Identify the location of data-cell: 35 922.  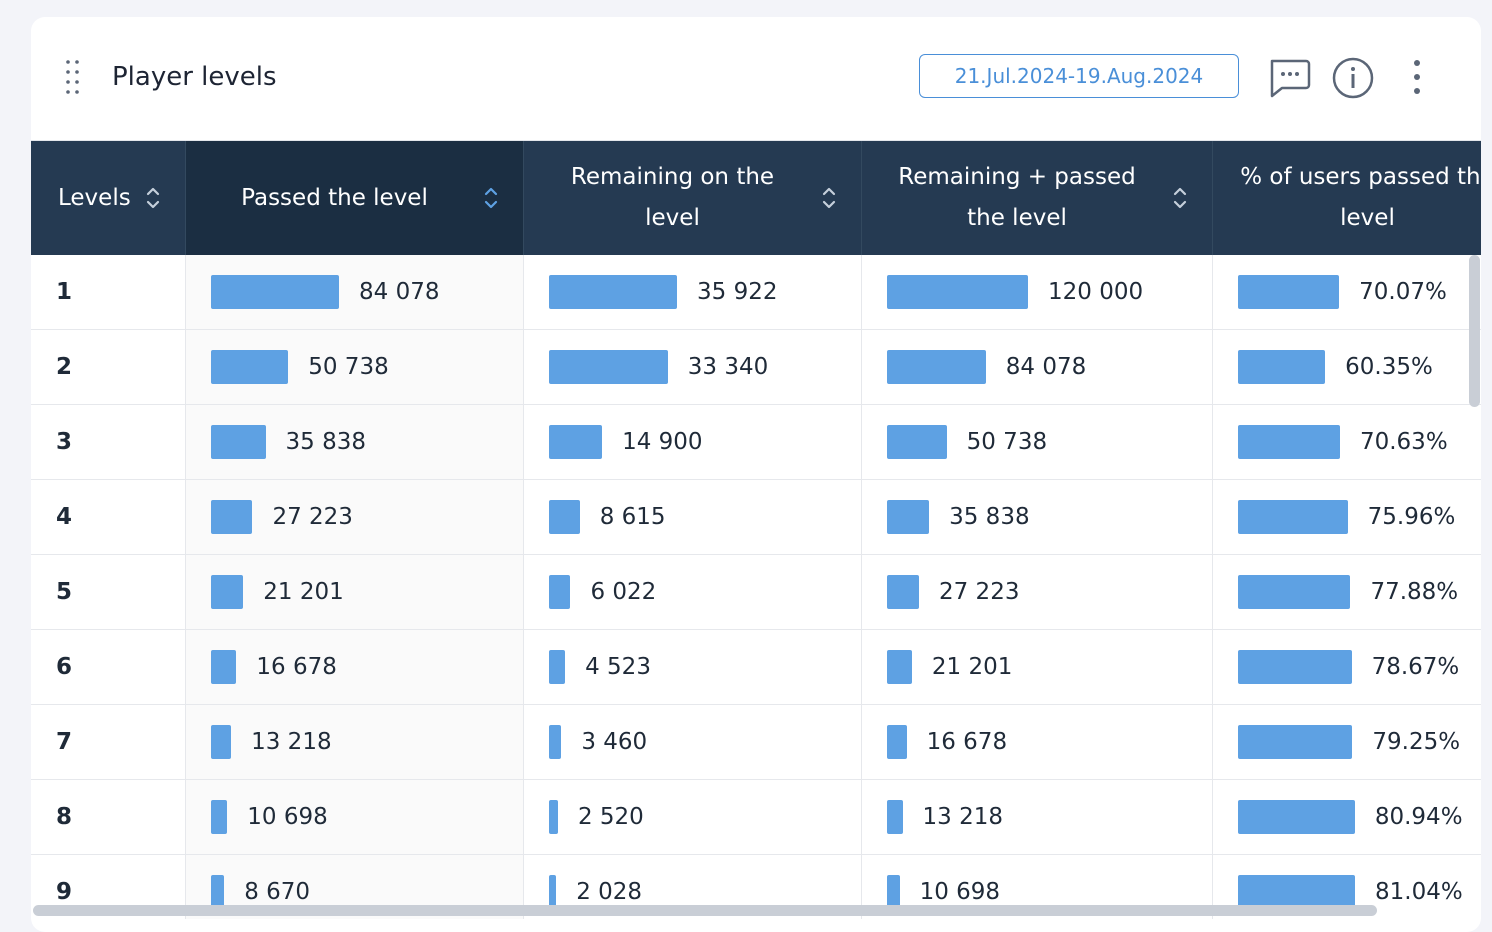
(693, 292).